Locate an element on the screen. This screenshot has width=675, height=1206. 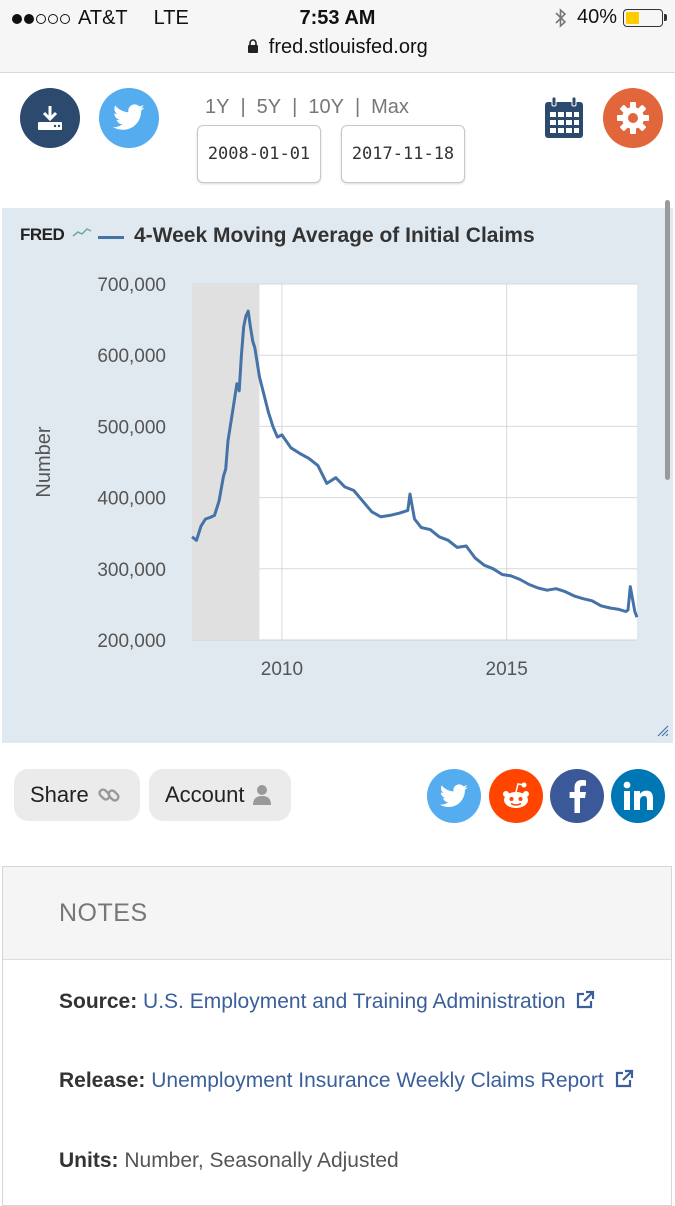
calendar-icon is located at coordinates (564, 118).